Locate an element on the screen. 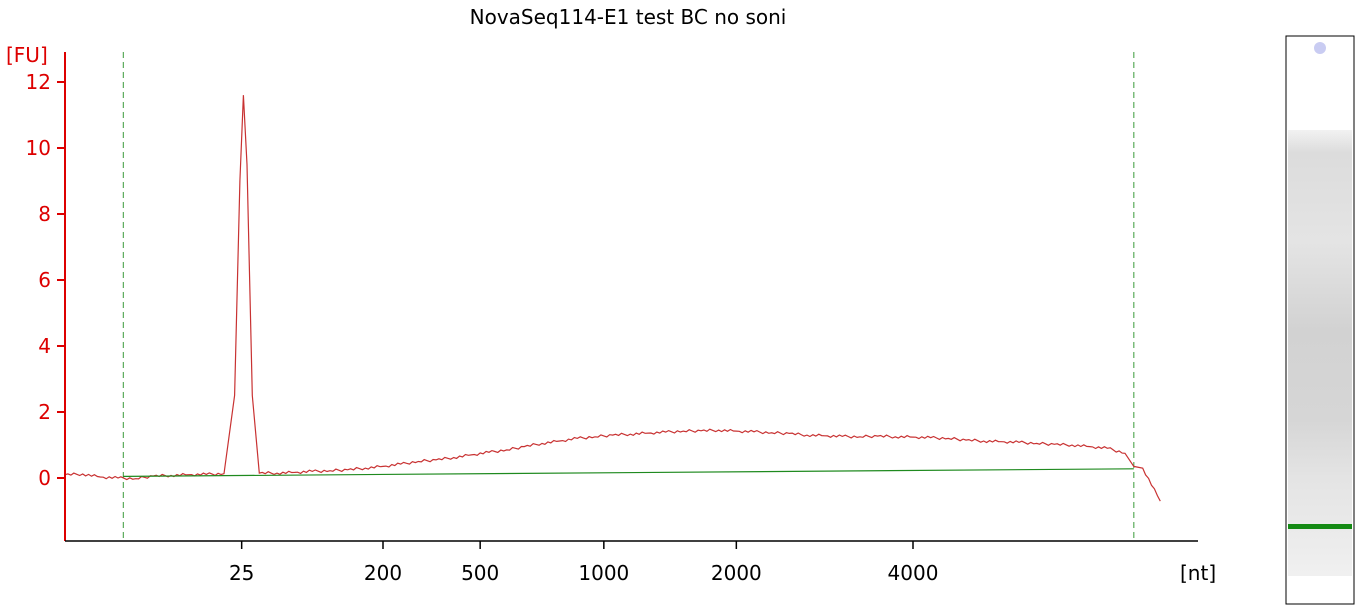 This screenshot has width=1361, height=609. x-tick-label: 200 is located at coordinates (383, 573).